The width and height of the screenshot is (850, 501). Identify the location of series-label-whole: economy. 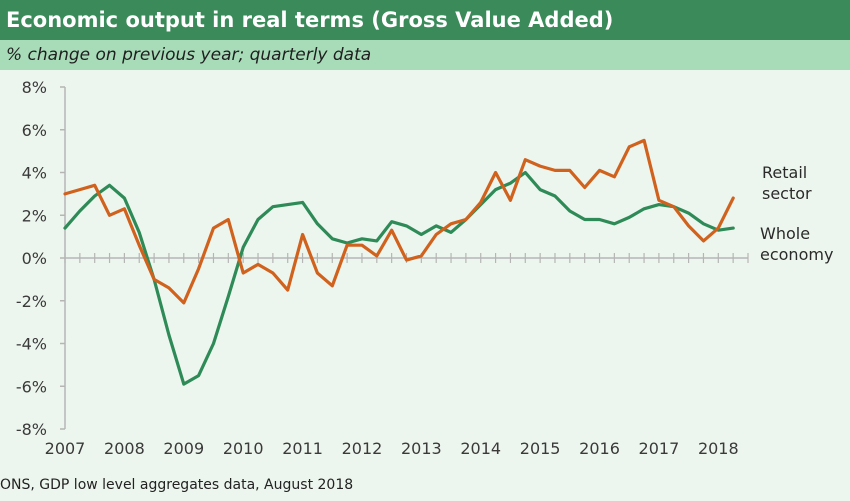
(796, 254).